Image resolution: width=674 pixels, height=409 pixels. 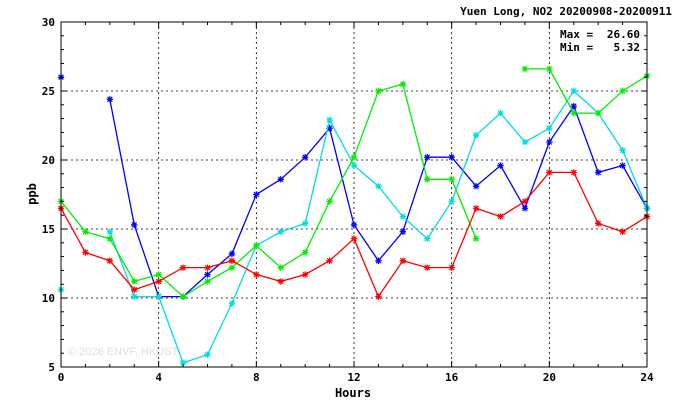 I want to click on data-point: 14: 25.5, so click(x=403, y=84).